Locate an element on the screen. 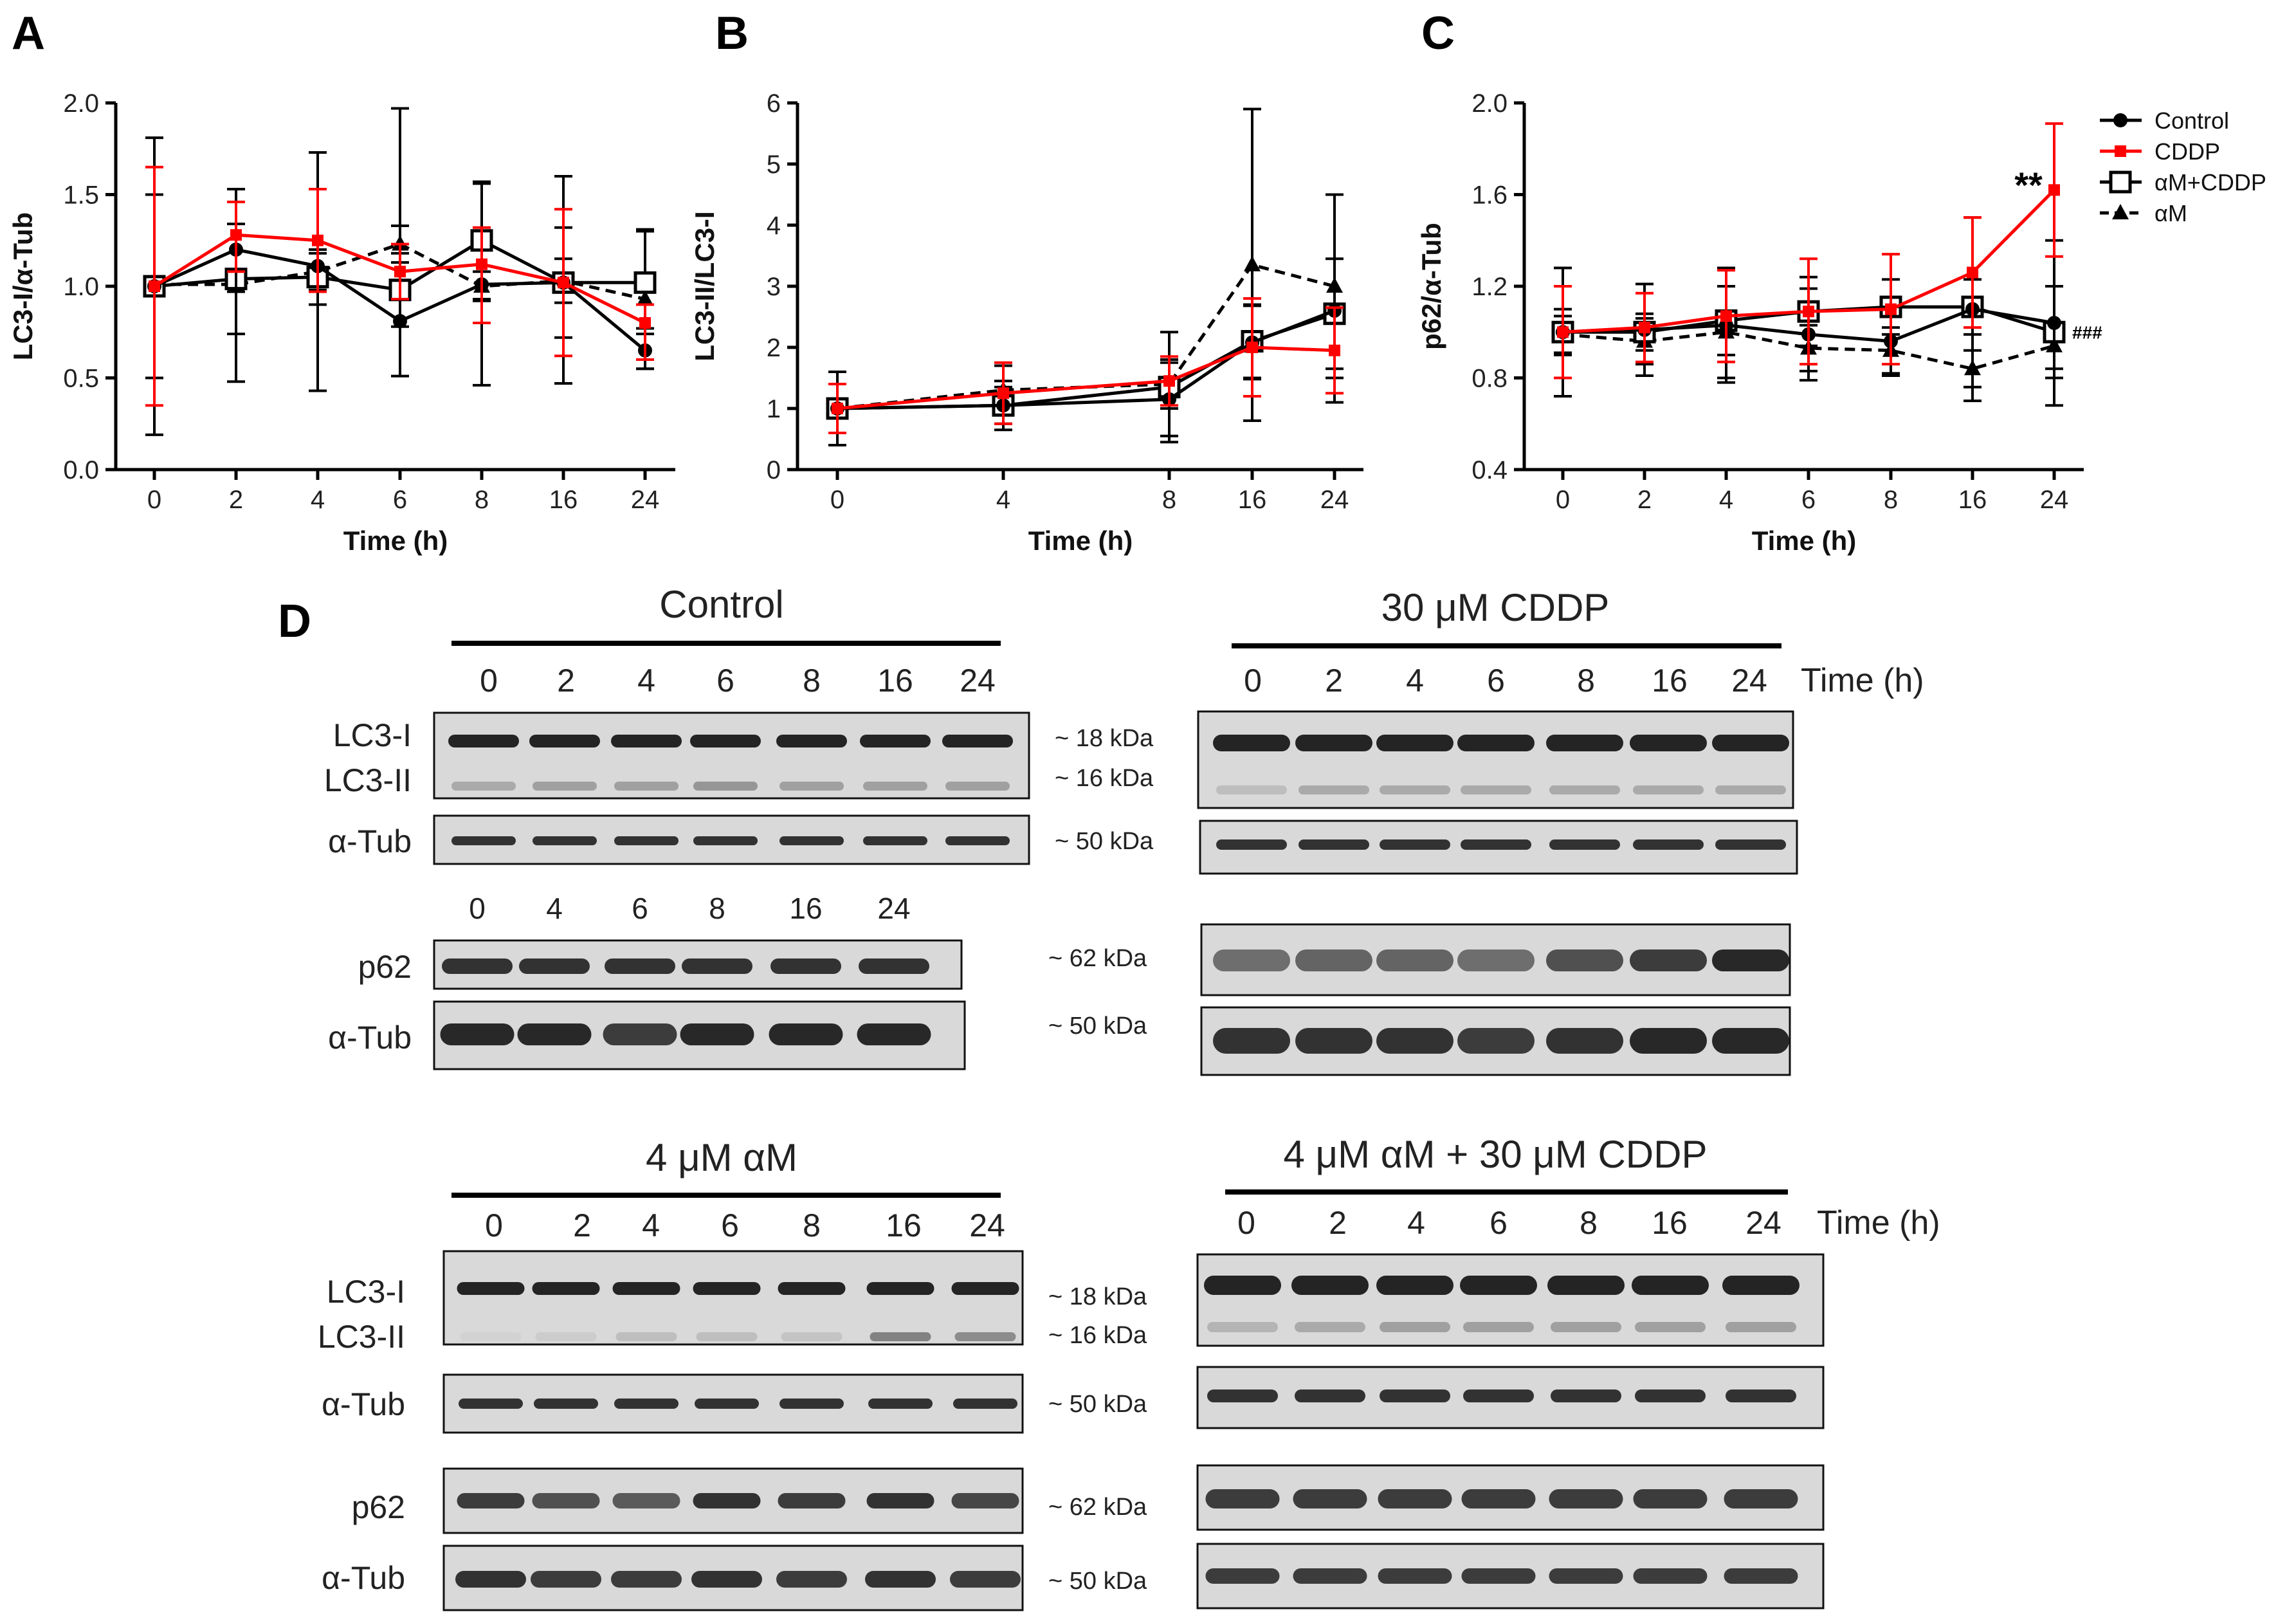 The image size is (2296, 1623). lane-label: 4 is located at coordinates (651, 1225).